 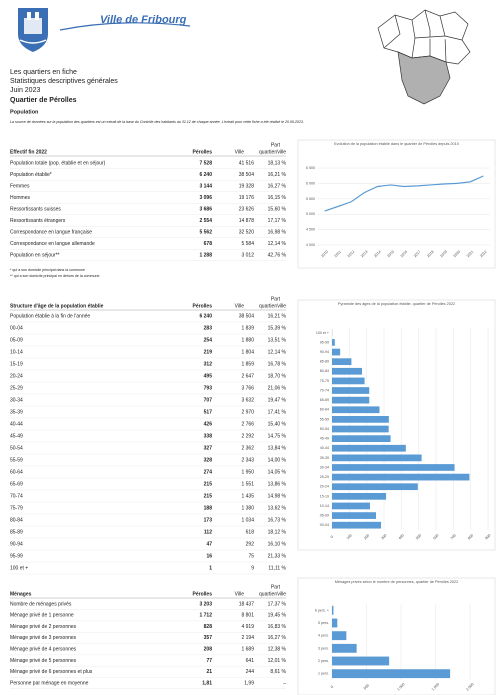 What do you see at coordinates (324, 254) in the screenshot?
I see `x-tick-label: 2010` at bounding box center [324, 254].